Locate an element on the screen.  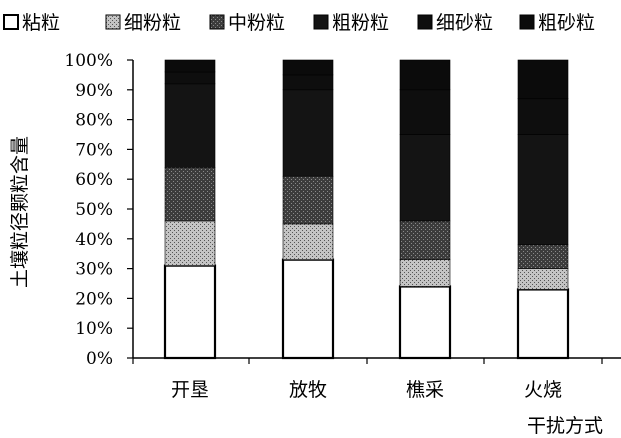
y-tick-label: 40% is located at coordinates (94, 240).